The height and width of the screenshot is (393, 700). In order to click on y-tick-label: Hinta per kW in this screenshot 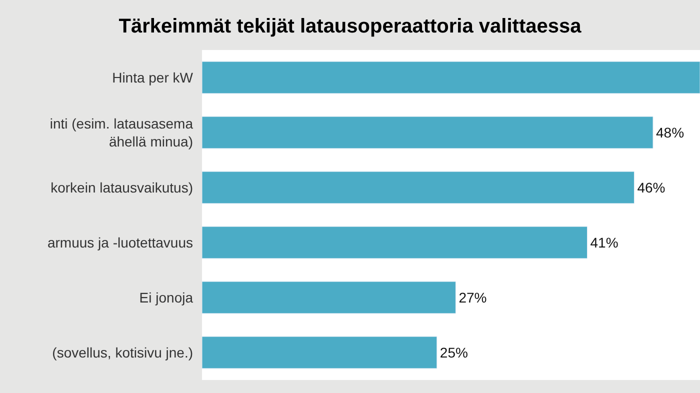, I will do `click(153, 77)`.